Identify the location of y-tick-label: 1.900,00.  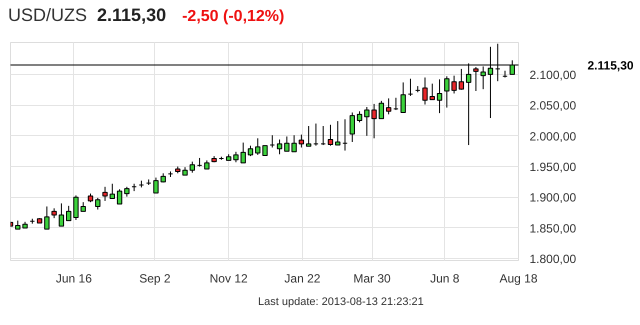
(553, 197).